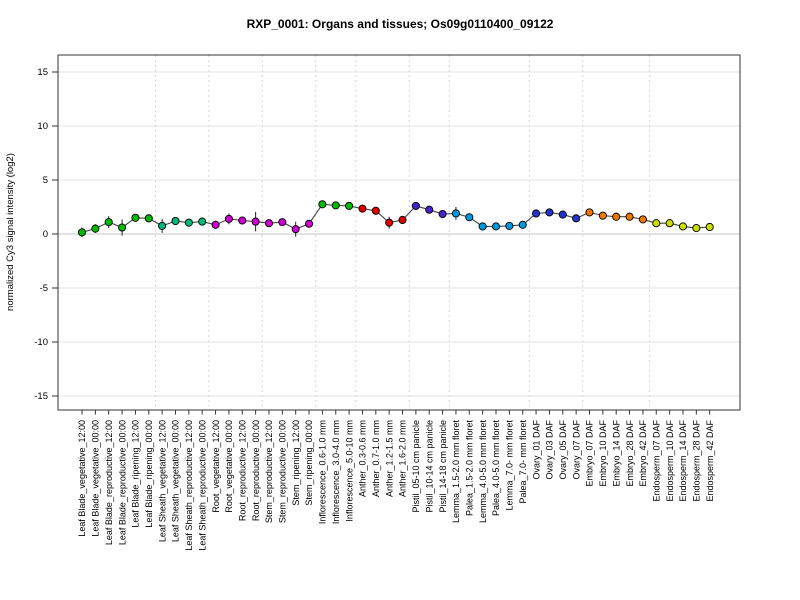  What do you see at coordinates (149, 474) in the screenshot?
I see `x-tick-label: Leaf Blade_ripening_00:00` at bounding box center [149, 474].